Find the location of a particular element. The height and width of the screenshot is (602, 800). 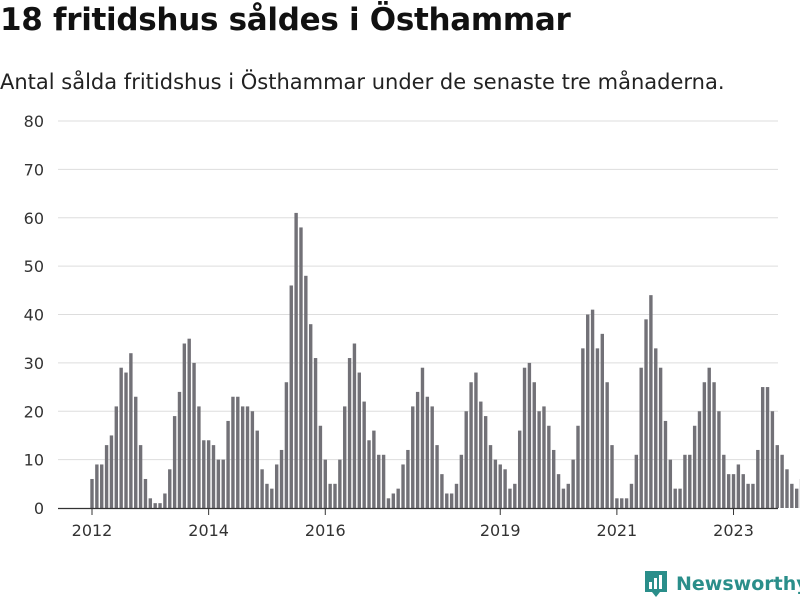

y-tick-label: 50 is located at coordinates (34, 266).